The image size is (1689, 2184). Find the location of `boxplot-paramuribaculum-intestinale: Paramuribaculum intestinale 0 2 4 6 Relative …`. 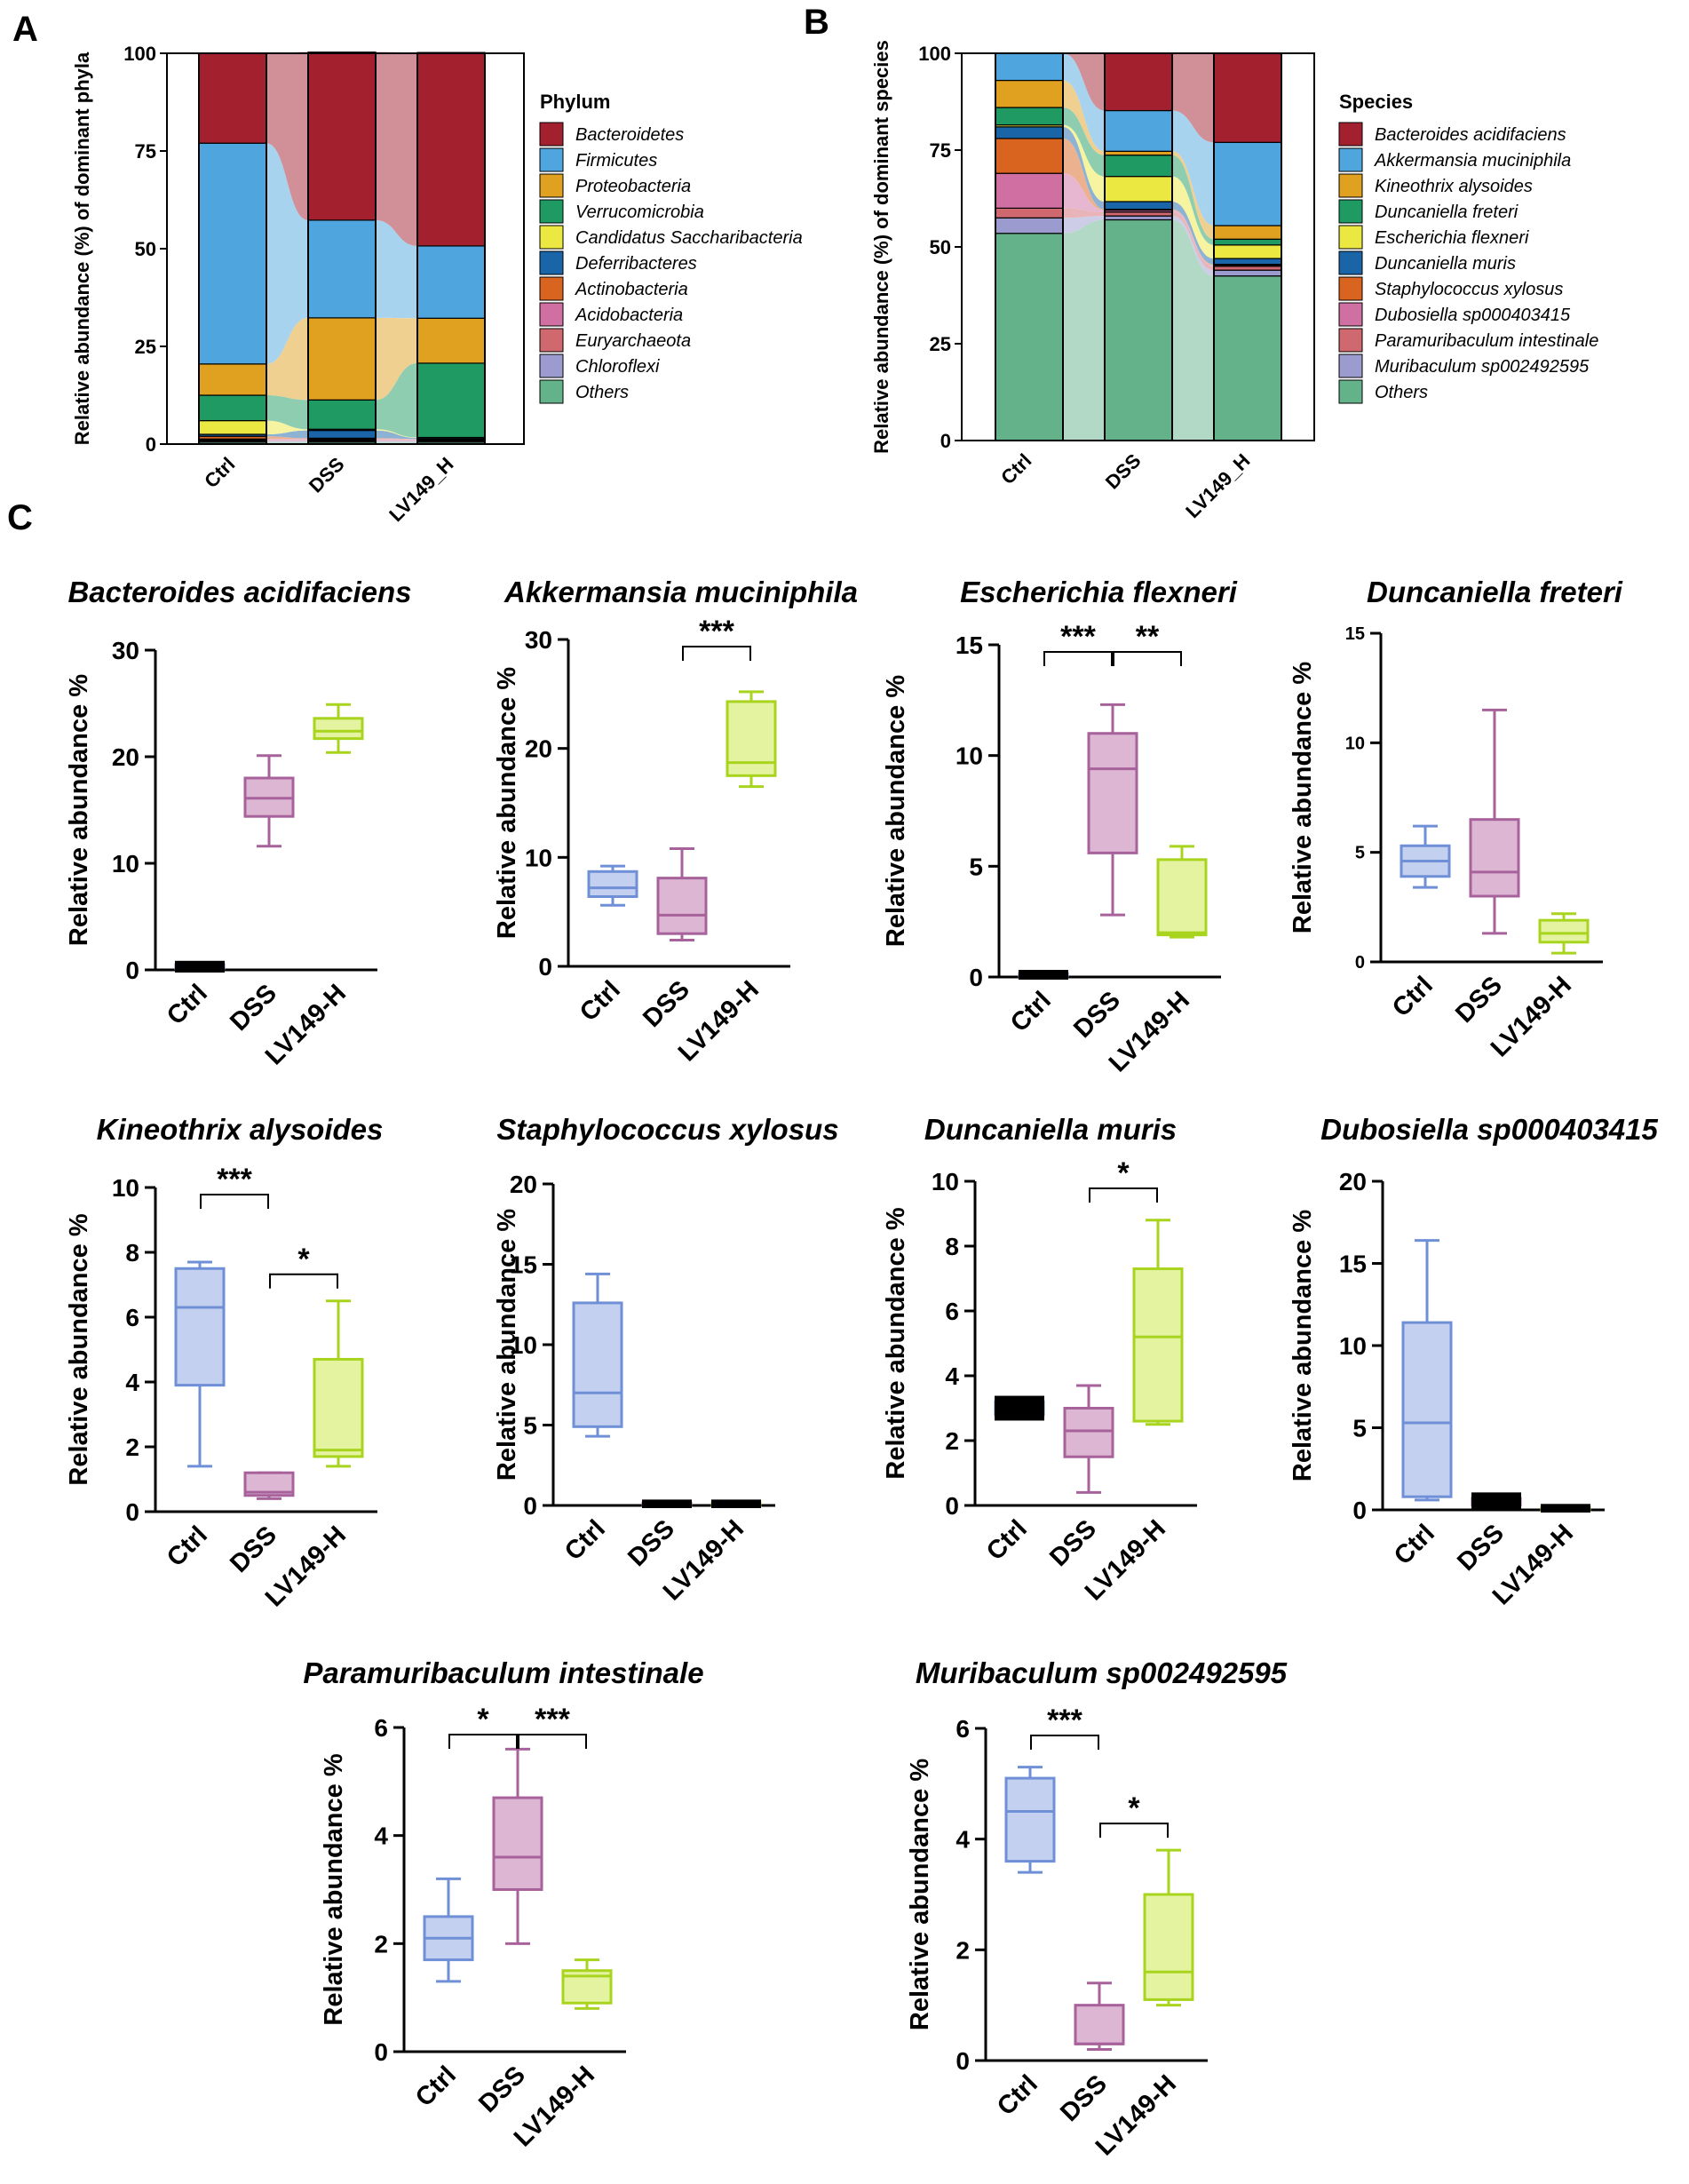

boxplot-paramuribaculum-intestinale: Paramuribaculum intestinale 0 2 4 6 Relative … is located at coordinates (503, 1904).